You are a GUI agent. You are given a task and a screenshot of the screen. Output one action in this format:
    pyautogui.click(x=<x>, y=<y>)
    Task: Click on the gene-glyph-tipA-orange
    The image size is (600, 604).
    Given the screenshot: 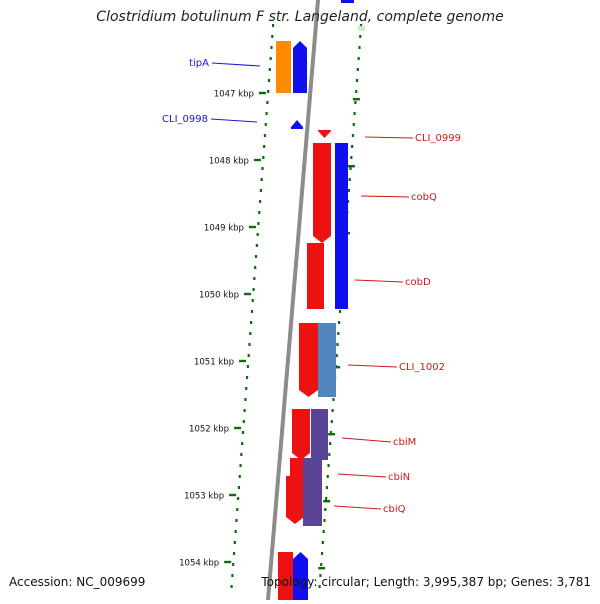 What is the action you would take?
    pyautogui.click(x=283, y=67)
    